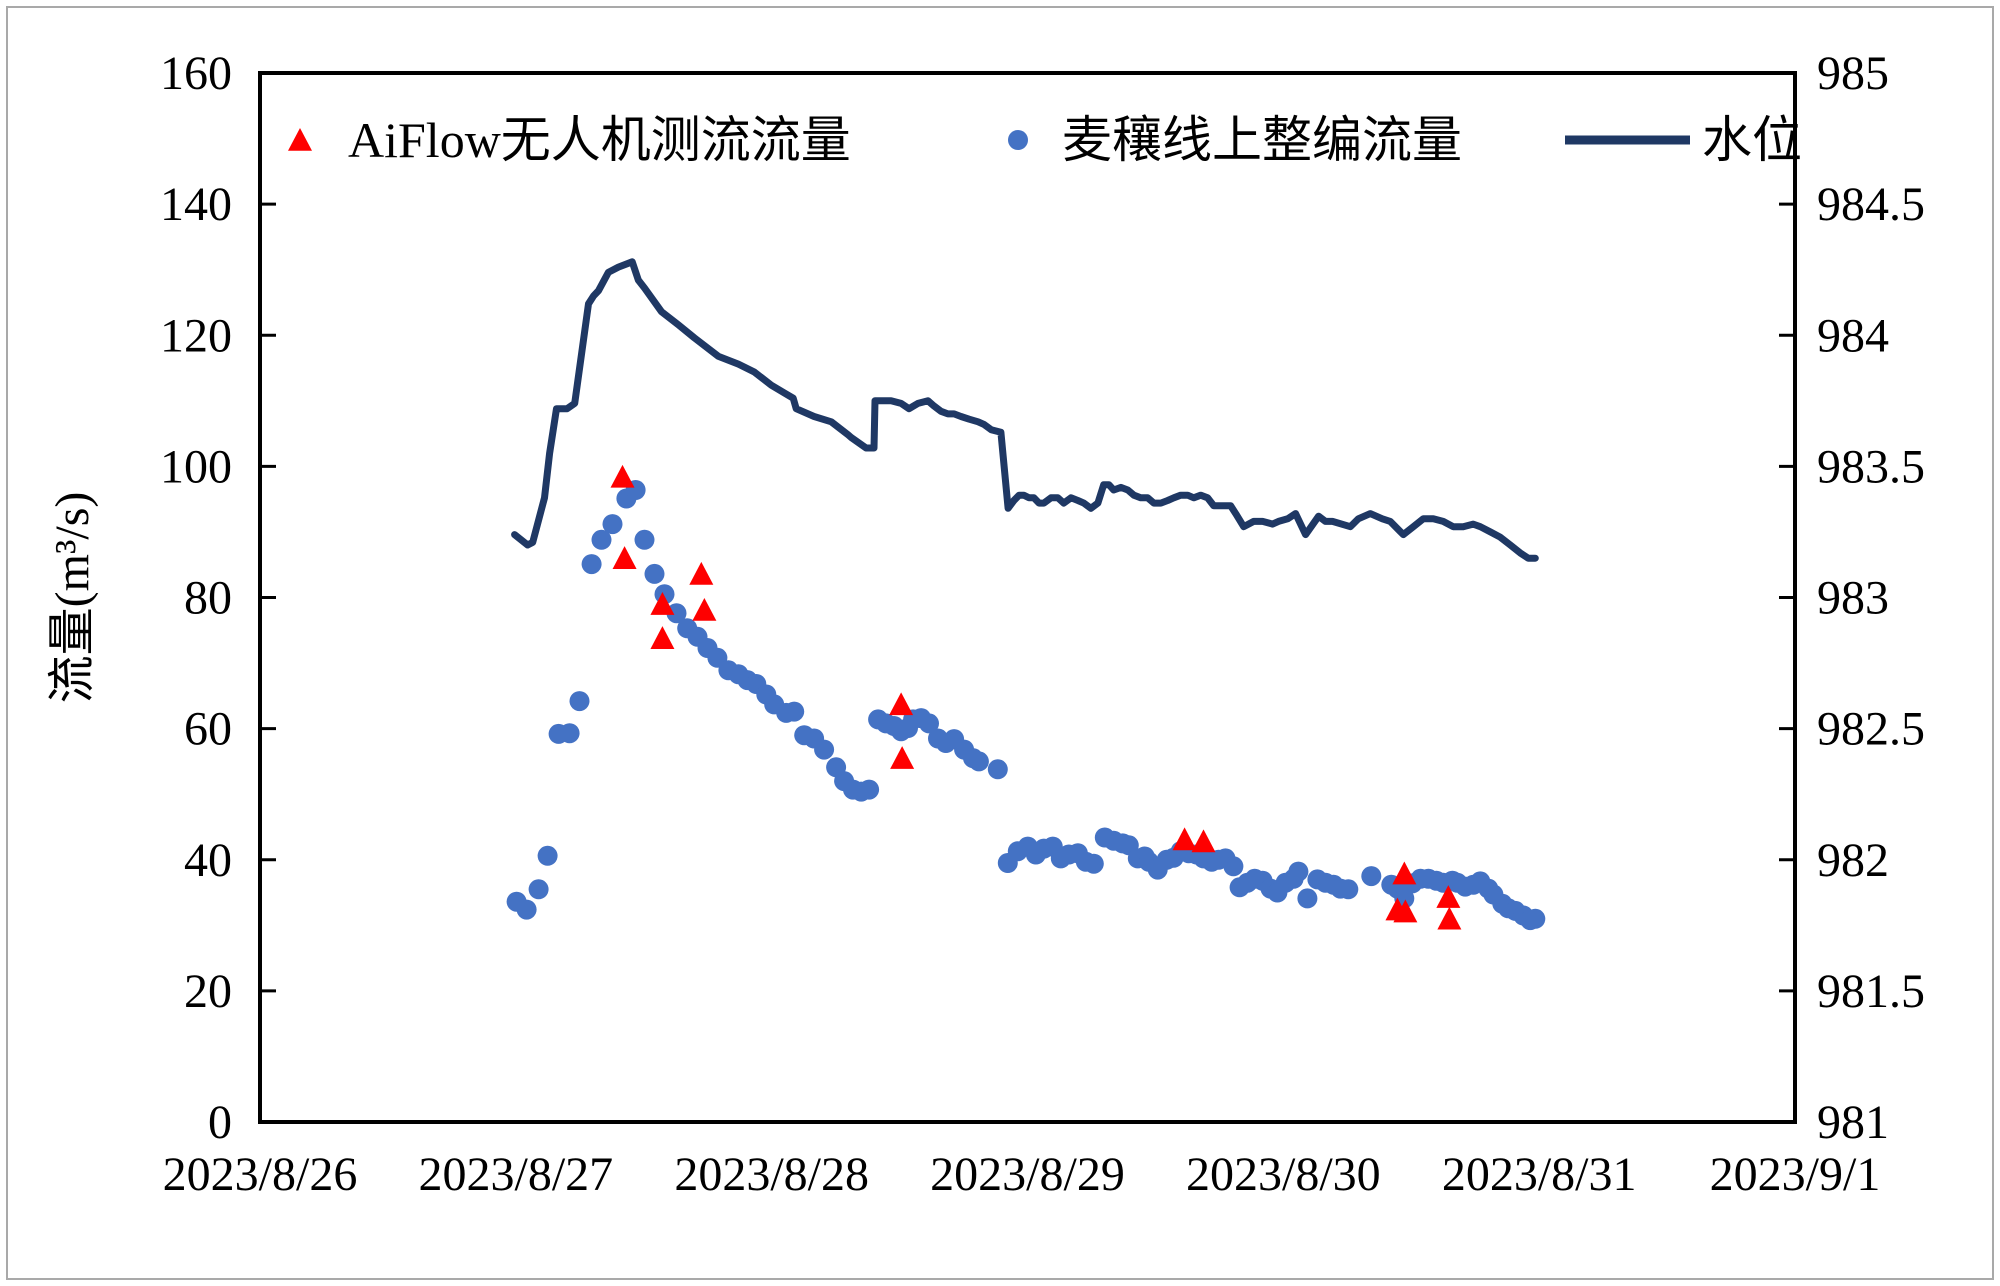  What do you see at coordinates (208, 598) in the screenshot?
I see `left-axis-tick-label: 80` at bounding box center [208, 598].